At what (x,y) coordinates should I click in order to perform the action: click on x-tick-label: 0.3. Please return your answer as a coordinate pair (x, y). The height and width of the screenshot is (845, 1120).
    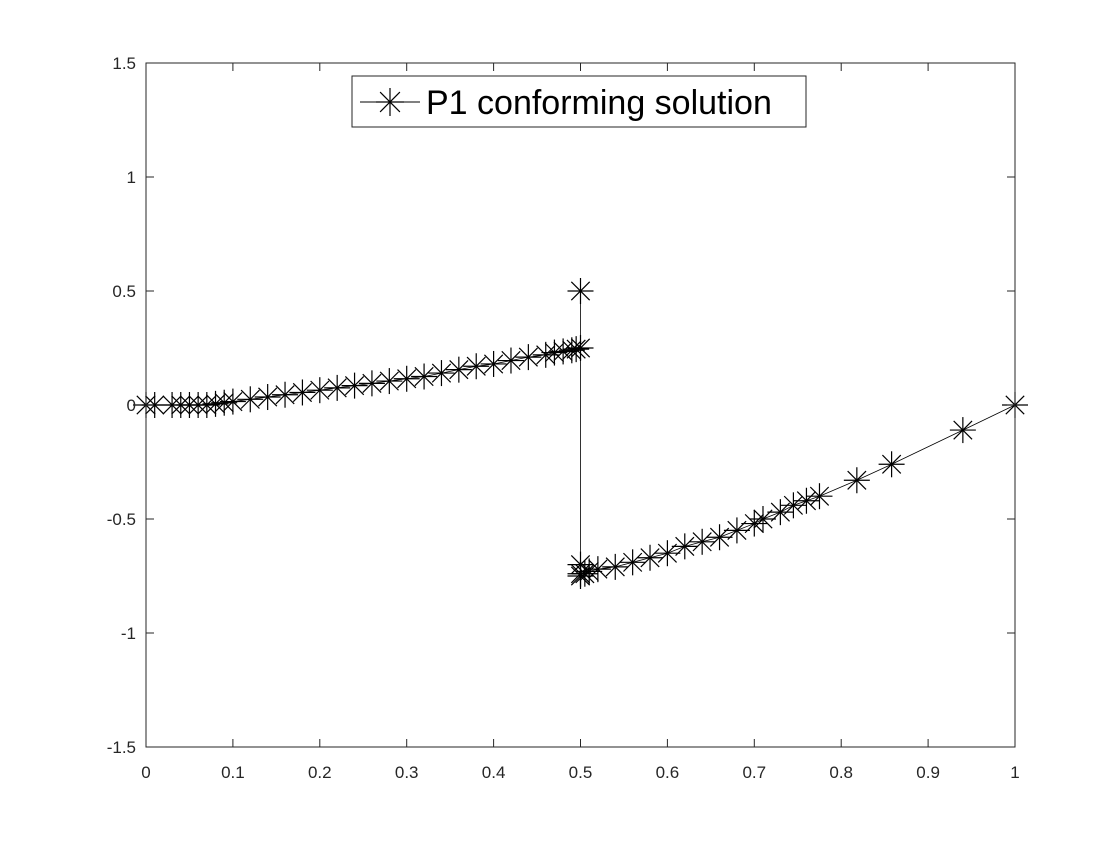
    Looking at the image, I should click on (407, 772).